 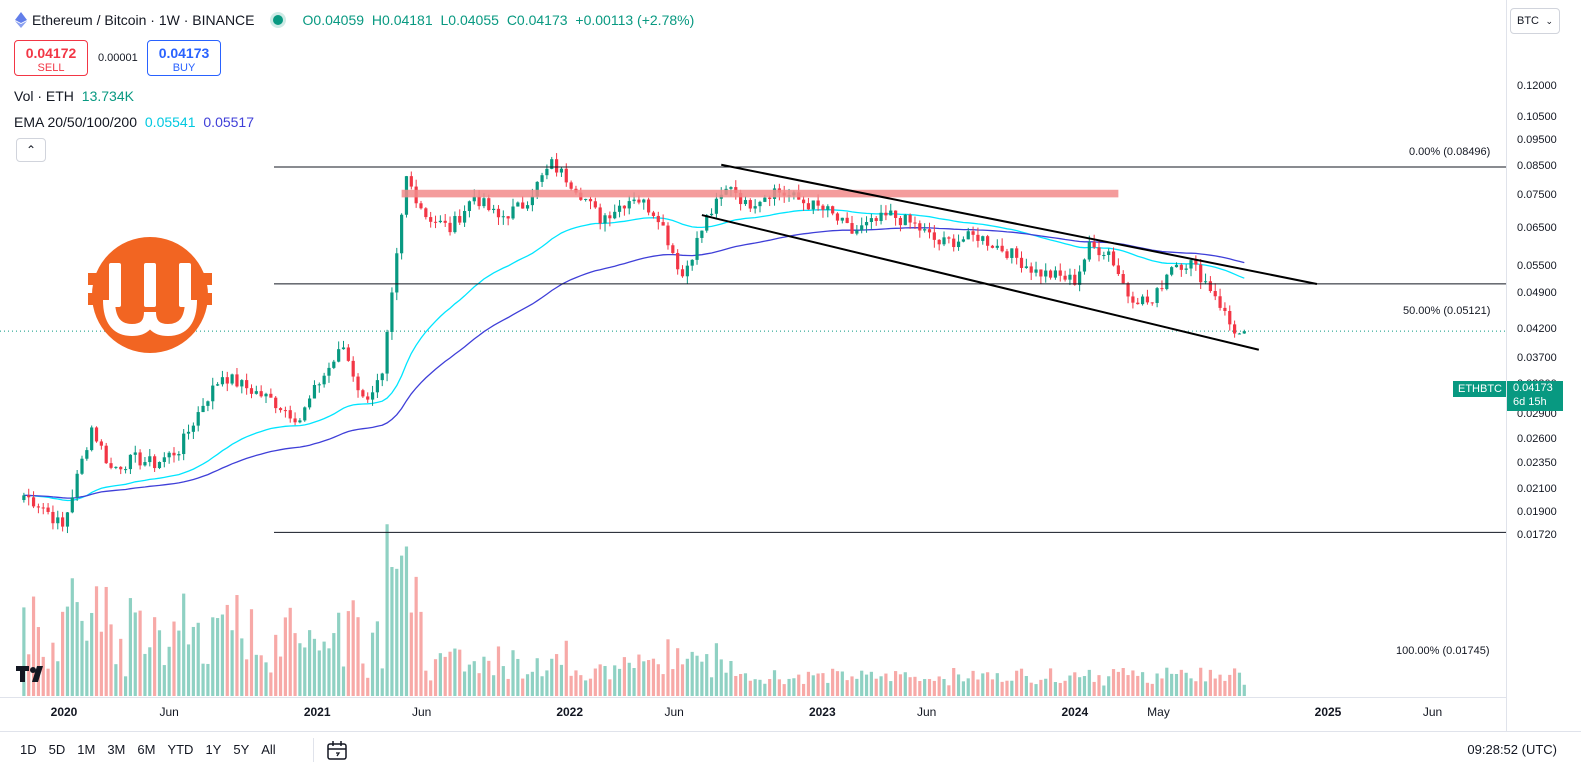 What do you see at coordinates (241, 749) in the screenshot?
I see `range-button-5y: 5Y` at bounding box center [241, 749].